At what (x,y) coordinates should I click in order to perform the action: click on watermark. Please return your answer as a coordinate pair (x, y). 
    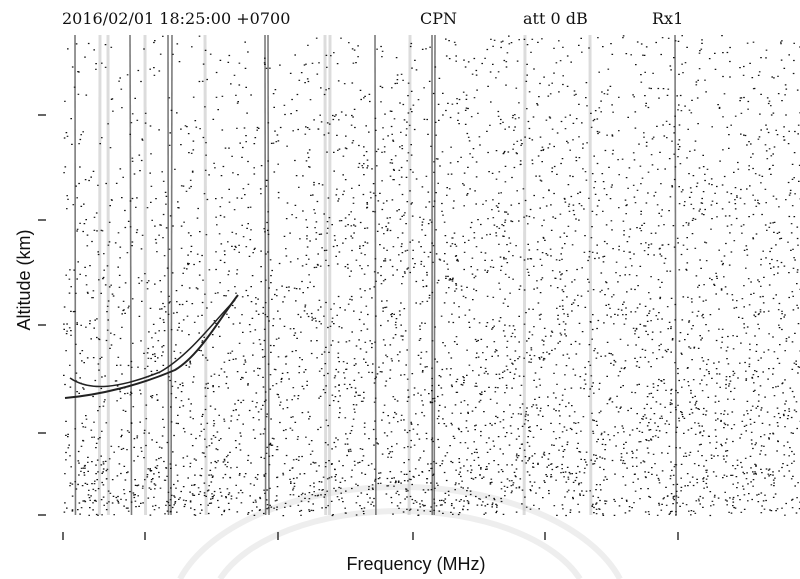
    Looking at the image, I should click on (400, 531).